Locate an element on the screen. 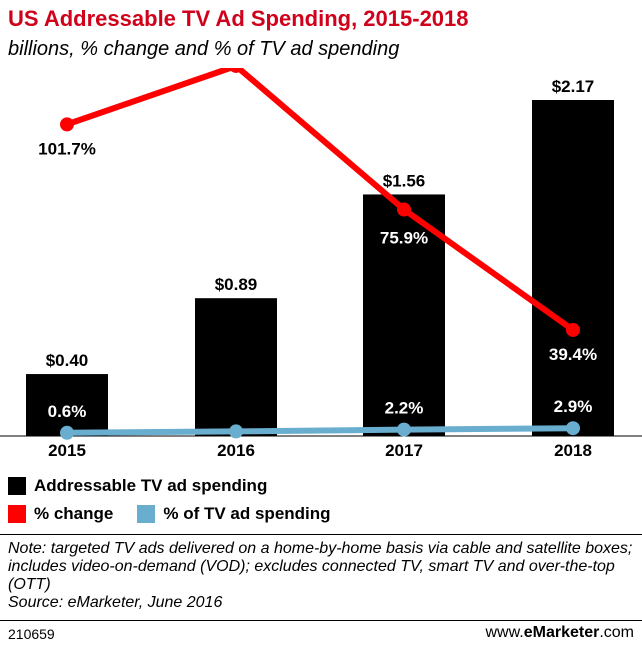 The height and width of the screenshot is (652, 642). share-value-label-2017: 2.2% is located at coordinates (404, 408).